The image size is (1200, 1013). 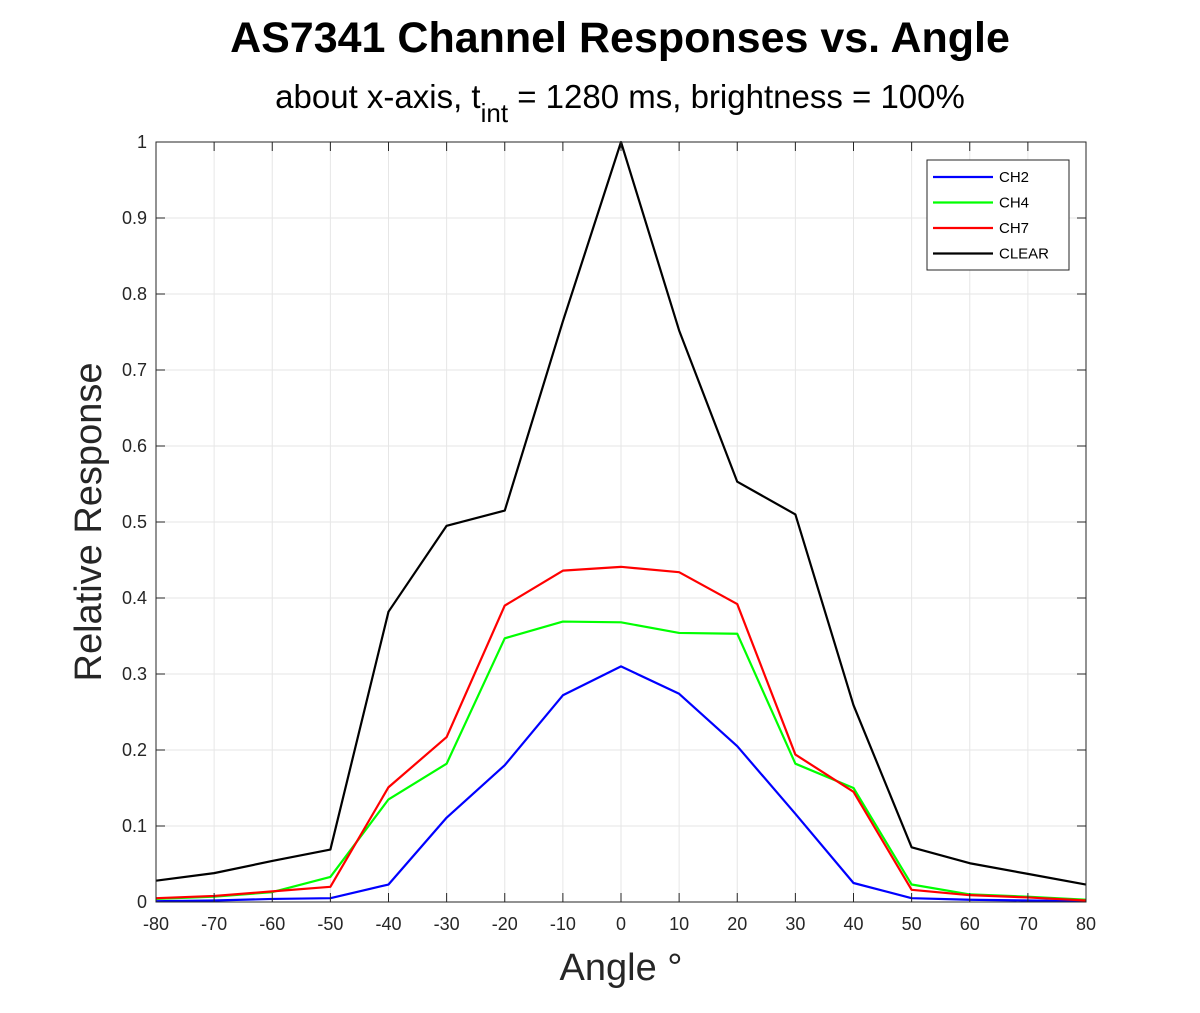 I want to click on x-tick-label: 60, so click(x=970, y=924).